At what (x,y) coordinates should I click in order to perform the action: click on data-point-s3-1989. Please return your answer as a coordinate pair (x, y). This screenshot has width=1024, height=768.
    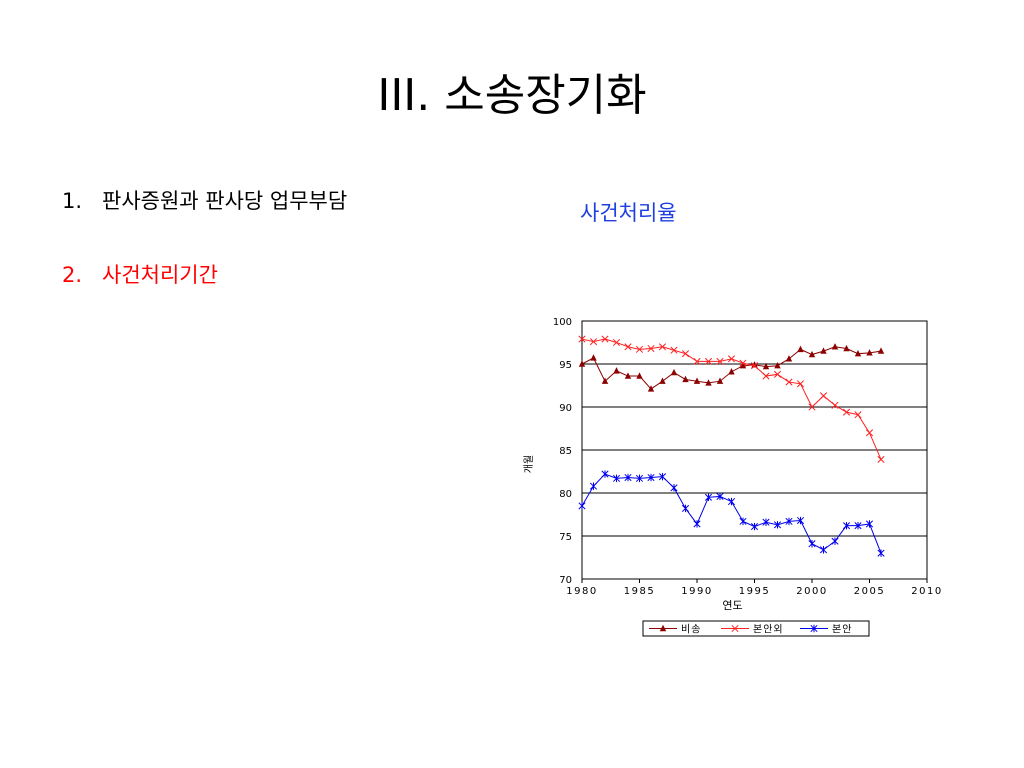
    Looking at the image, I should click on (685, 508).